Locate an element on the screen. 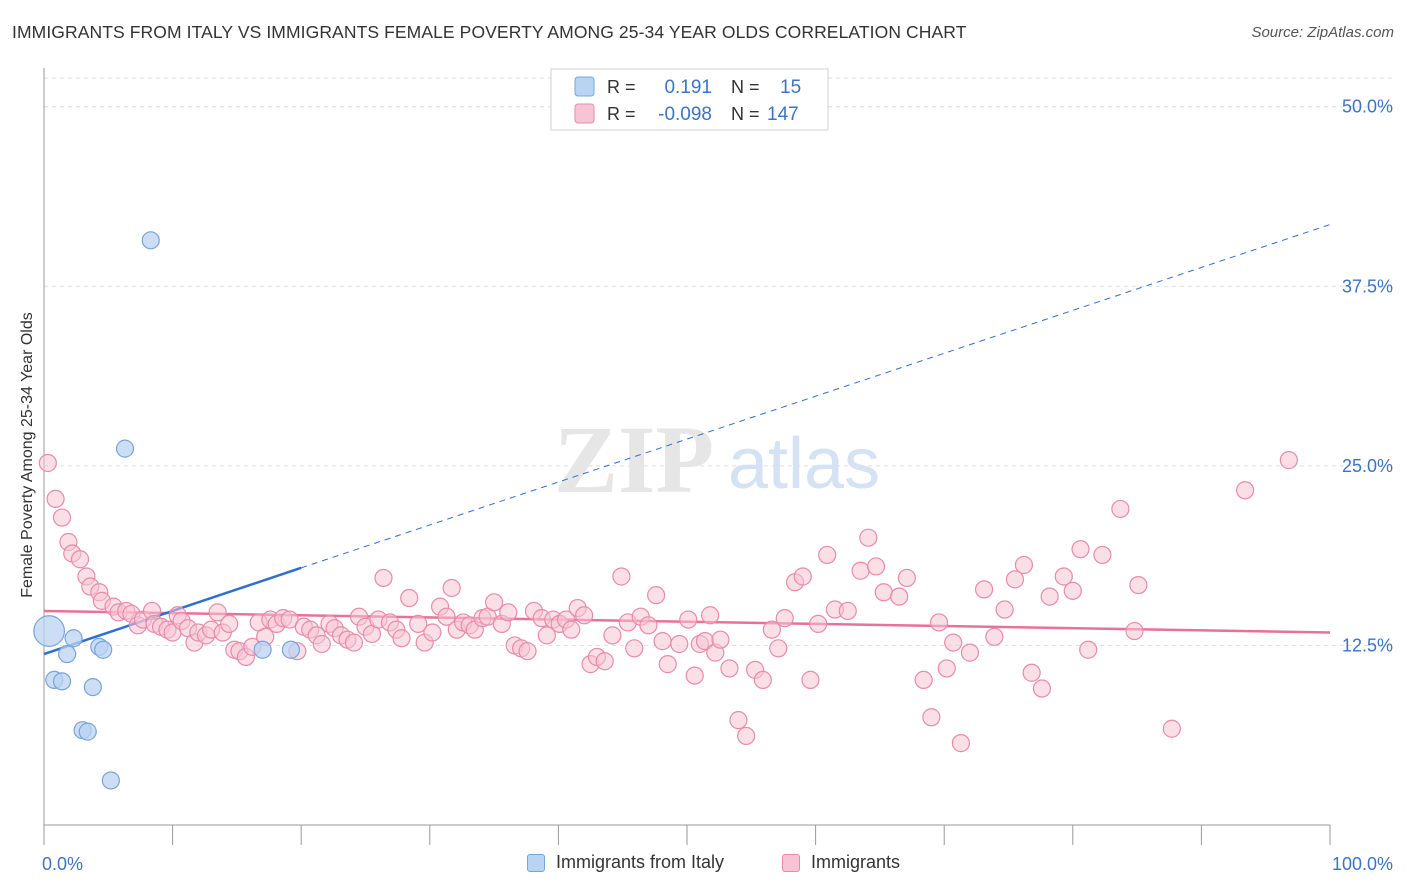  bottom-legend-item-italy: Immigrants from Italy is located at coordinates (625, 862).